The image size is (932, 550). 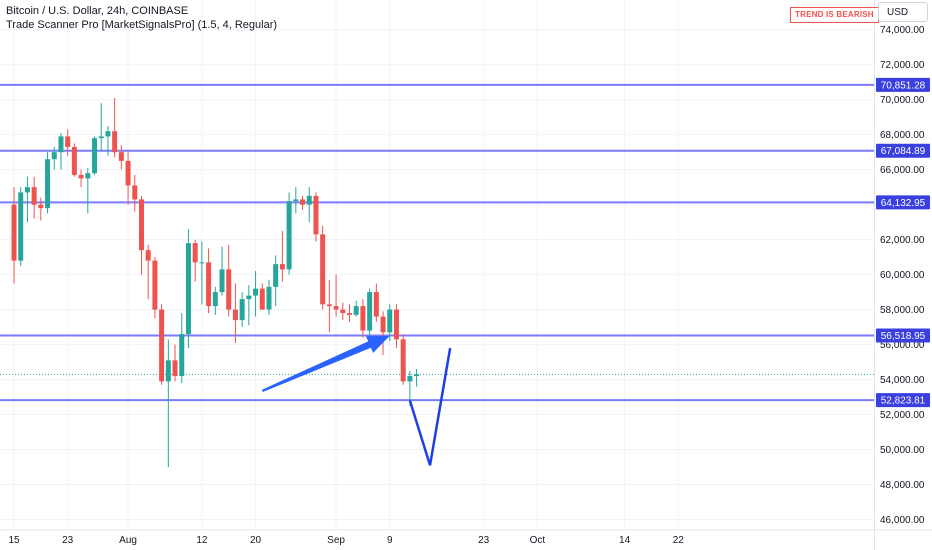 I want to click on level-label: 70,851.28, so click(x=903, y=85).